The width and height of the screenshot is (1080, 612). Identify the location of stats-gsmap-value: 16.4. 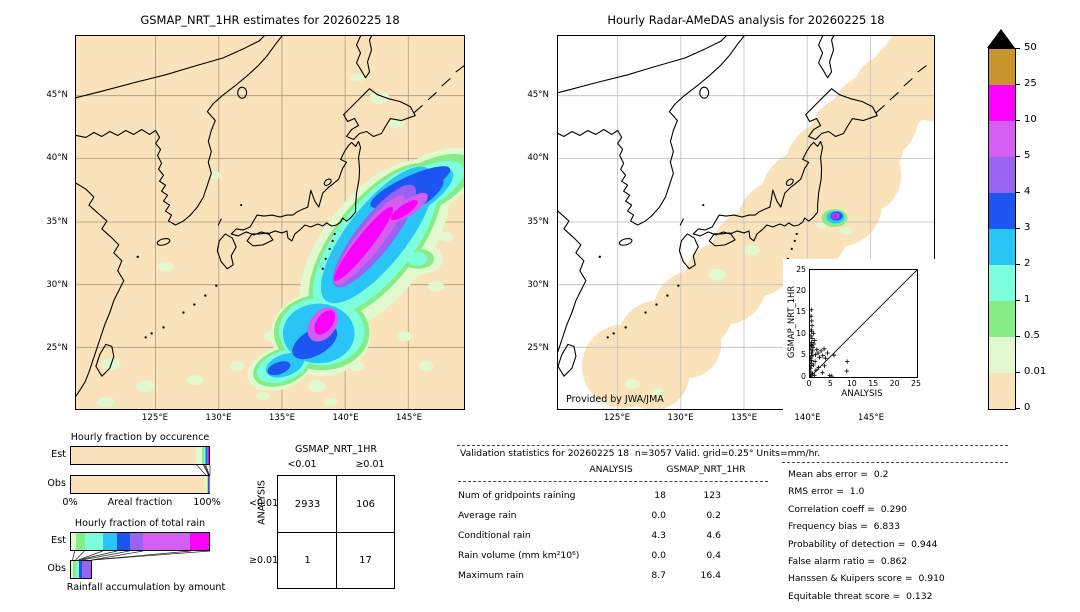
(710, 575).